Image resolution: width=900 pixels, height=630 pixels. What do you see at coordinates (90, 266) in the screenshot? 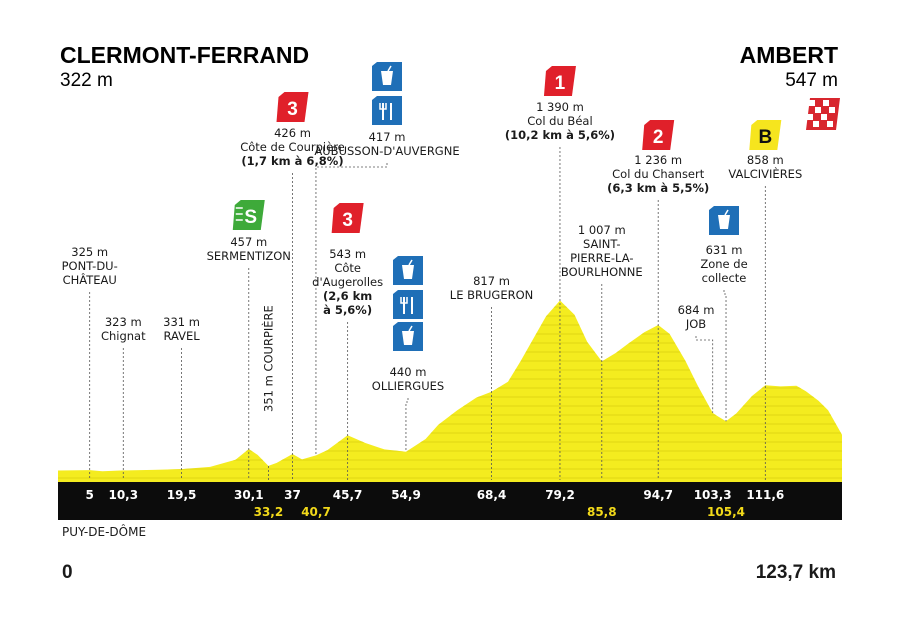
I see `waypoint-label: PONT-DU-` at bounding box center [90, 266].